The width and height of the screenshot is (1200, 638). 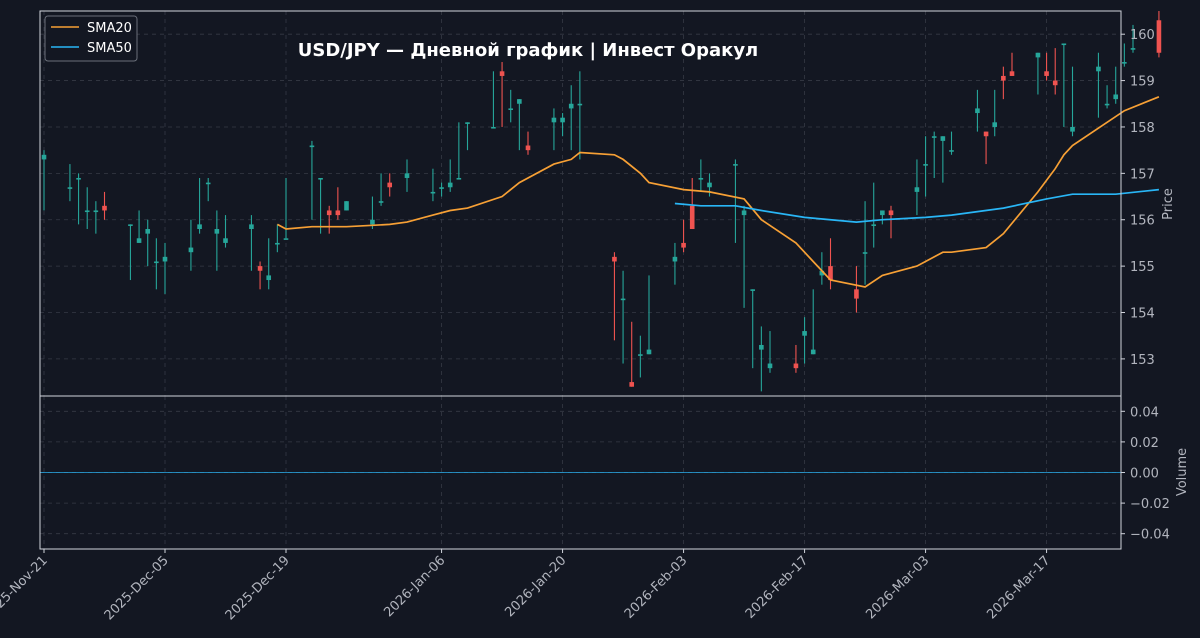 I want to click on legend-sma50-label: SMA50, so click(x=109, y=48).